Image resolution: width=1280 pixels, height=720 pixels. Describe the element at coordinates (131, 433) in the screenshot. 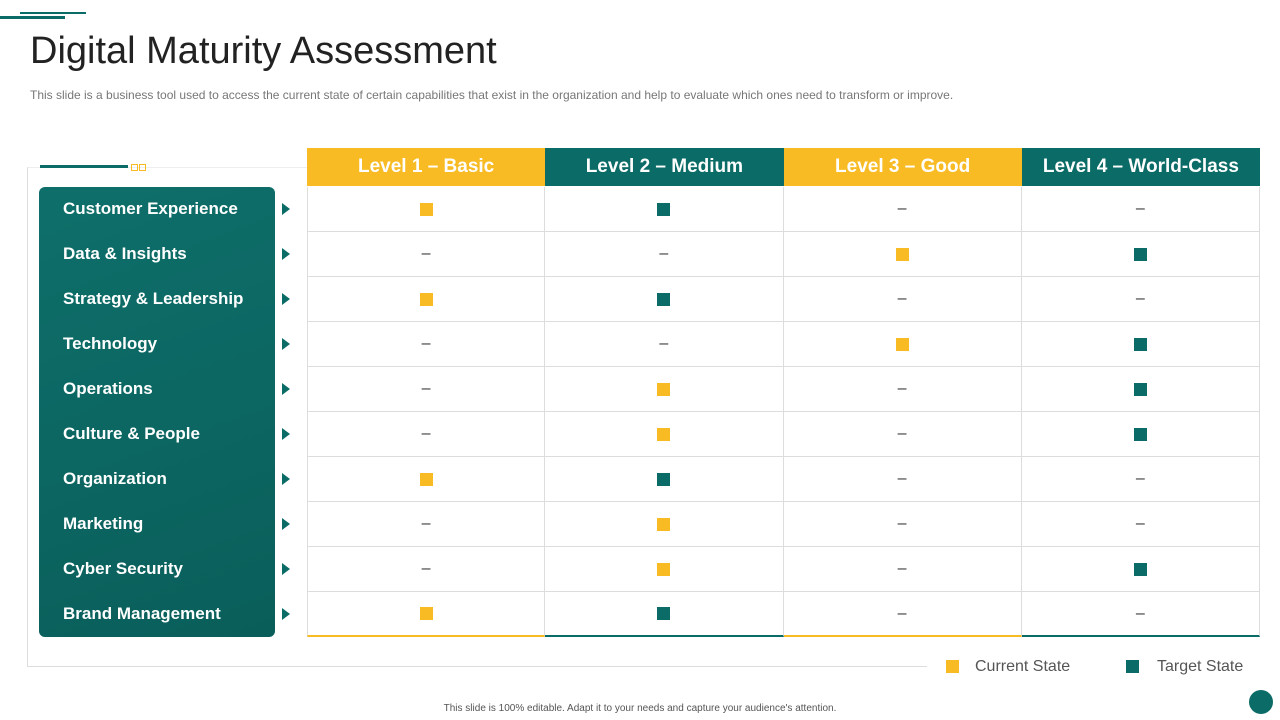

I see `row-label: Culture & People` at that location.